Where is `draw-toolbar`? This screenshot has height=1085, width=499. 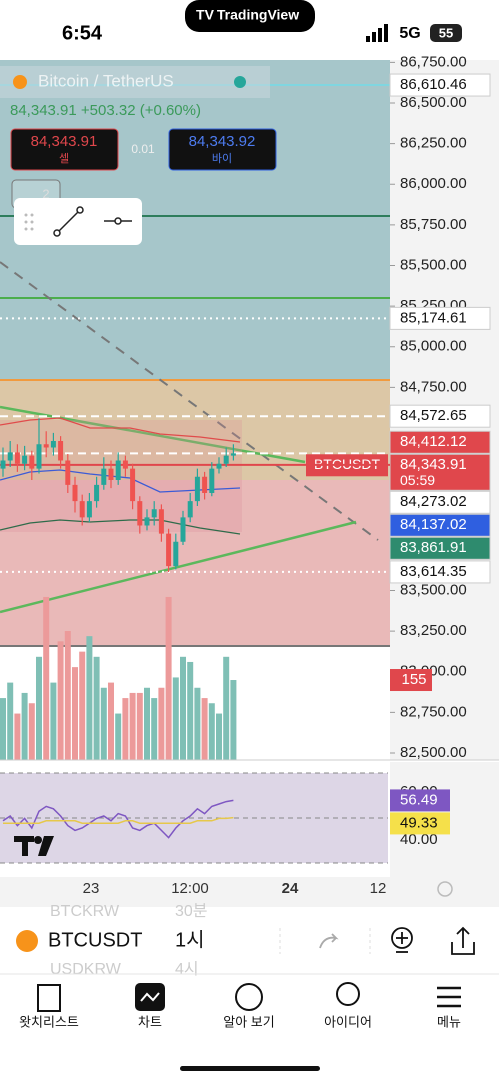
draw-toolbar is located at coordinates (78, 221).